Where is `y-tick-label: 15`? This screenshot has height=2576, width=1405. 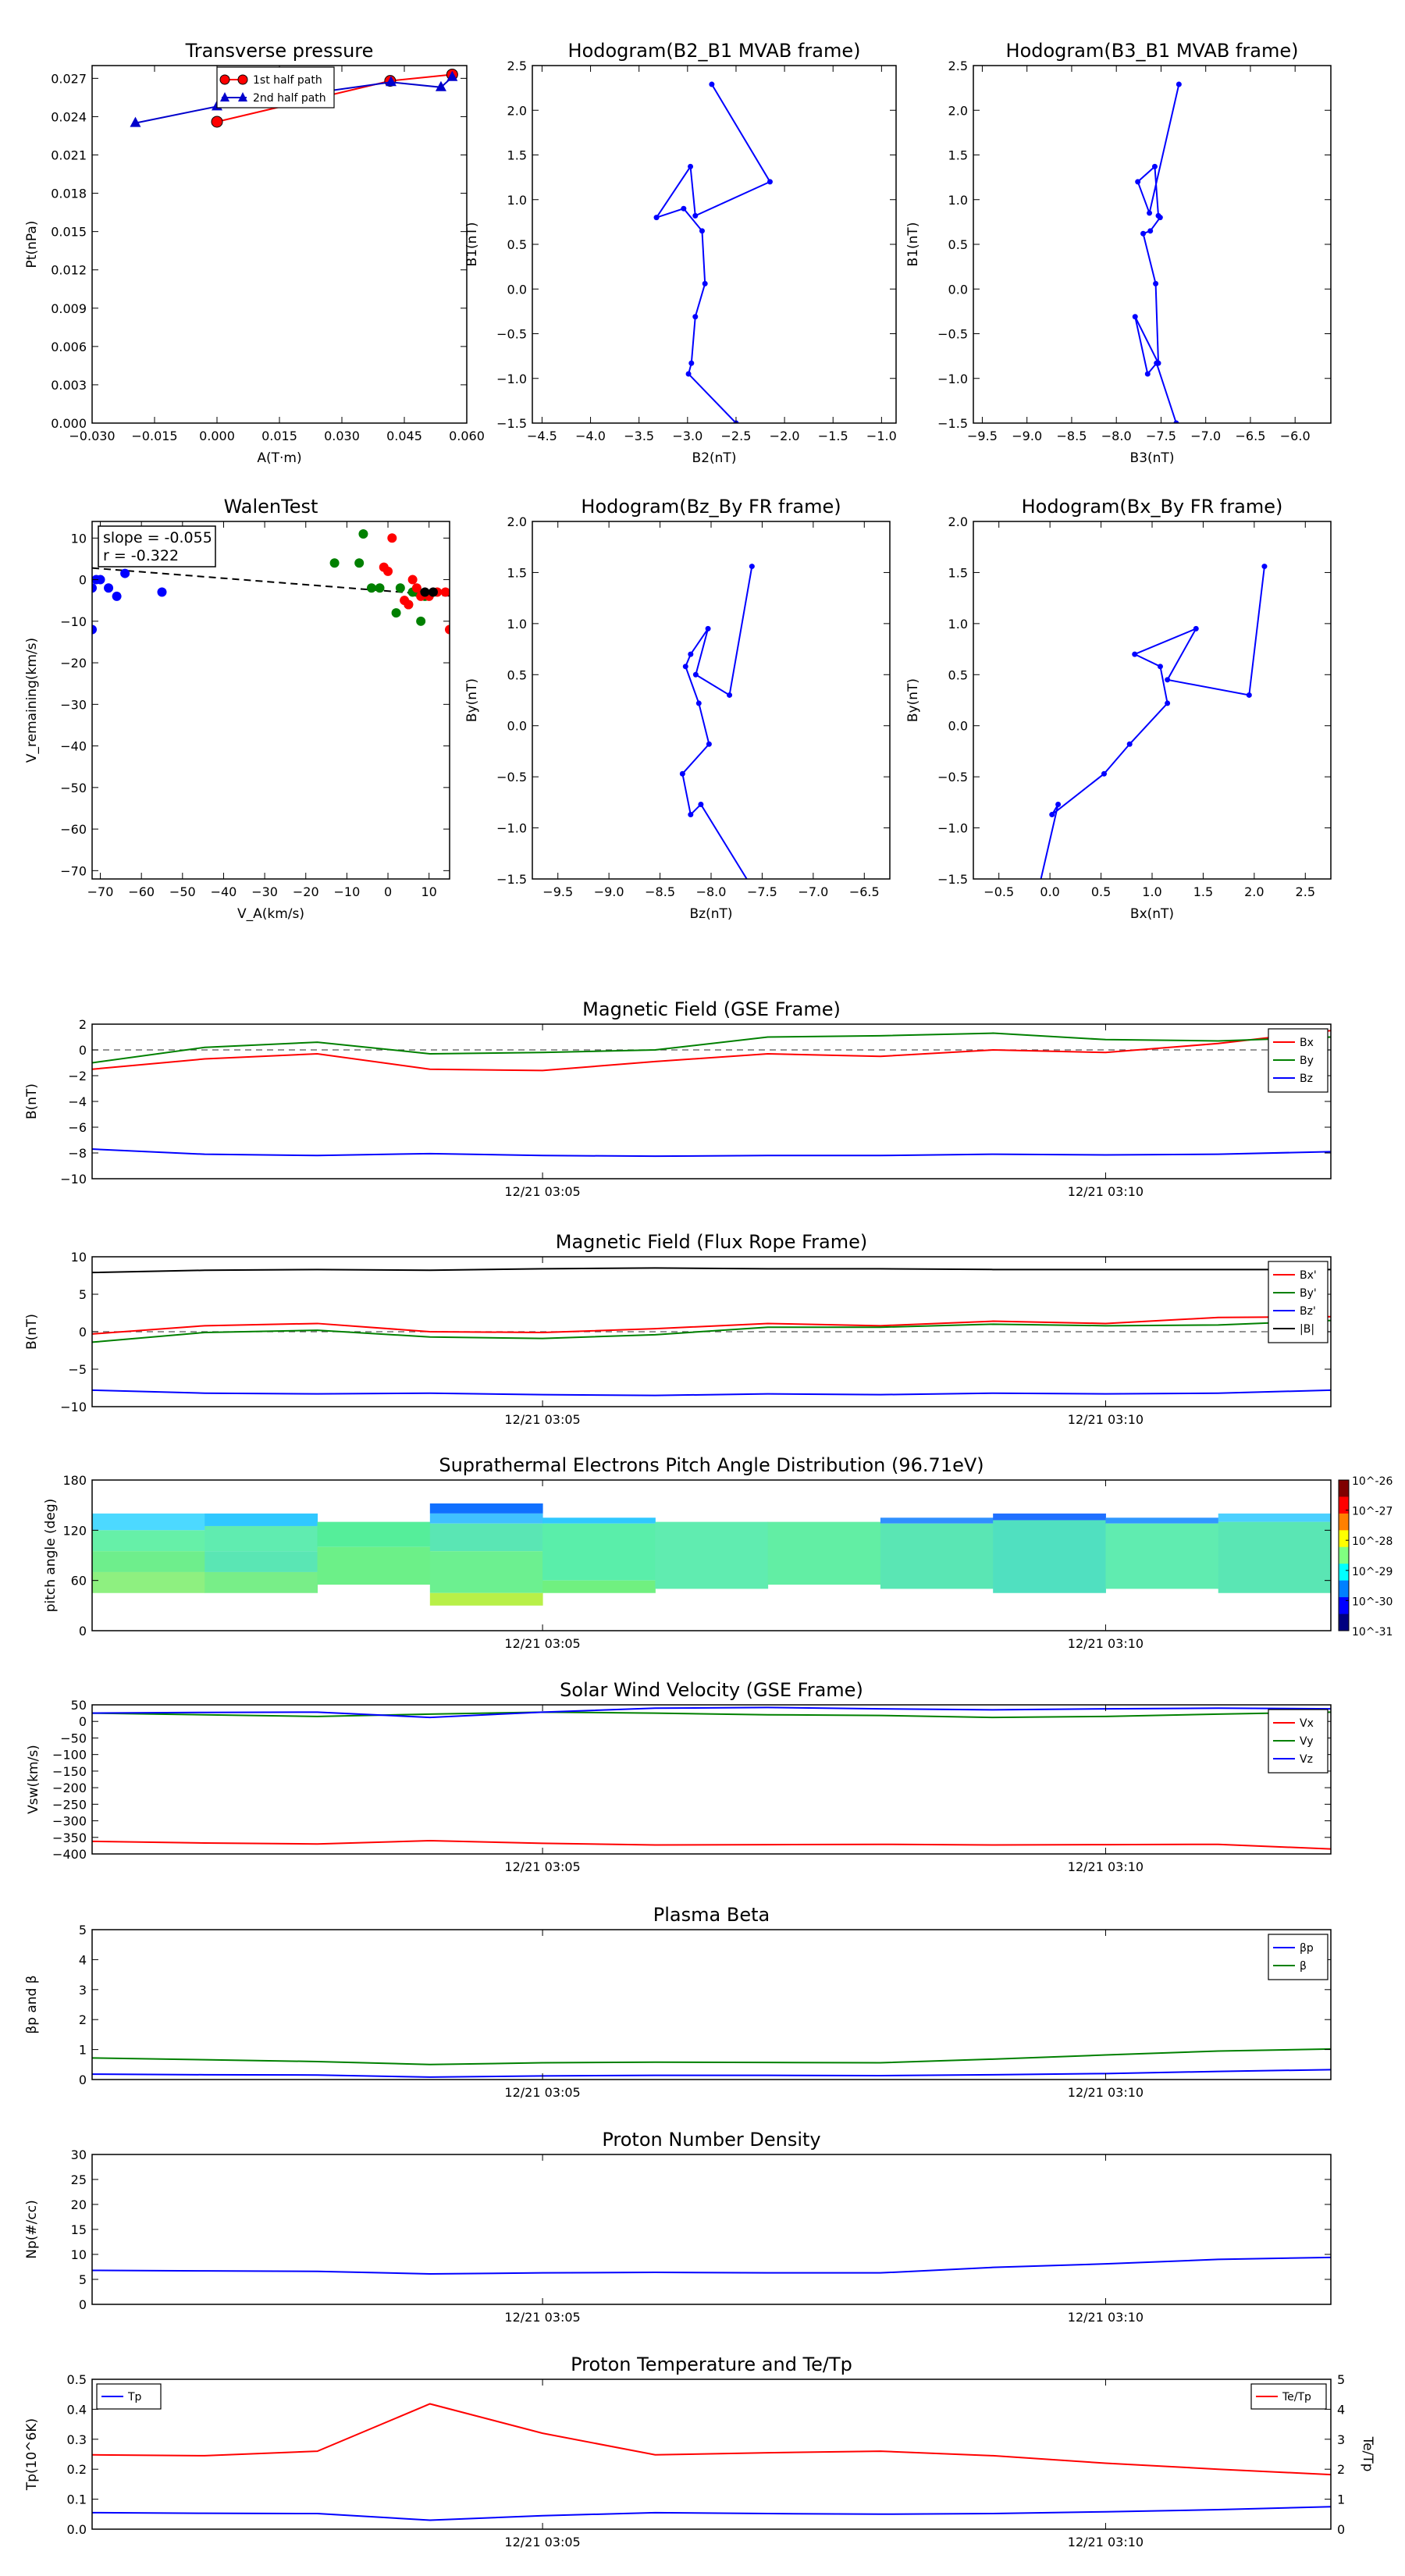 y-tick-label: 15 is located at coordinates (79, 2229).